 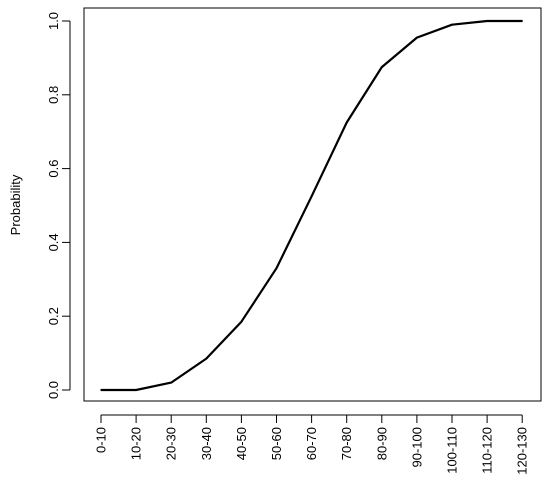 I want to click on x-tick-label: 0-10, so click(x=101, y=440).